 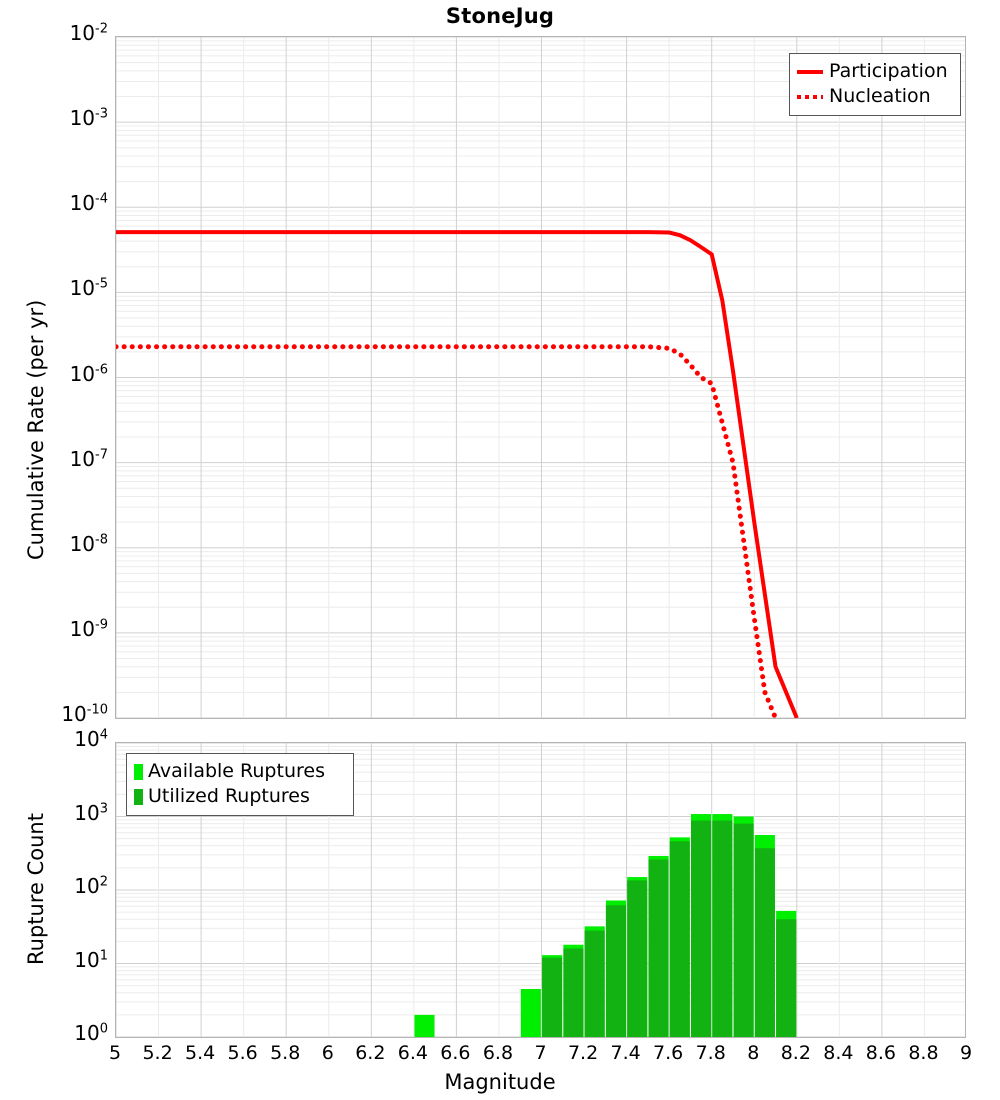 I want to click on top-y-tick--2: 10⁻², so click(x=88, y=33).